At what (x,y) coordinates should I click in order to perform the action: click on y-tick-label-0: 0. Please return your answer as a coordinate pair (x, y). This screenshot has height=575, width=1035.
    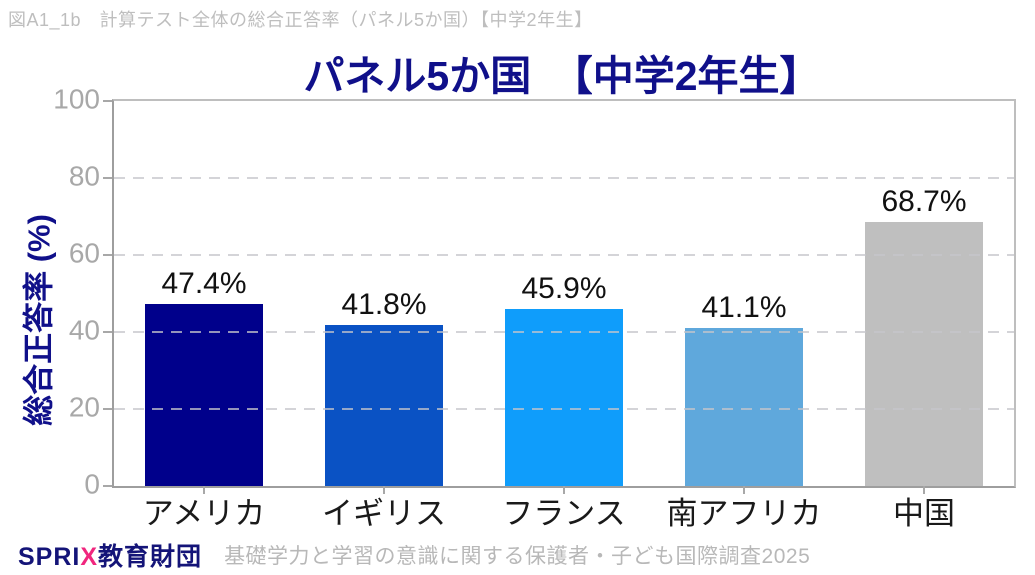
    Looking at the image, I should click on (92, 484).